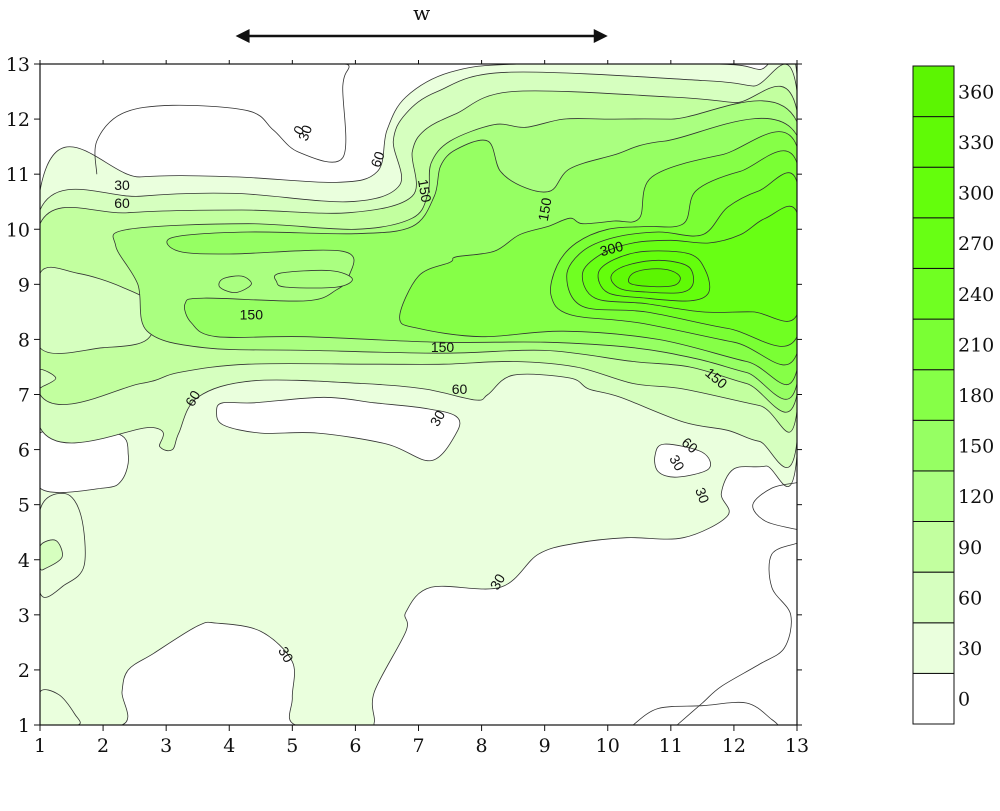  I want to click on contour-label-text: 300, so click(611, 249).